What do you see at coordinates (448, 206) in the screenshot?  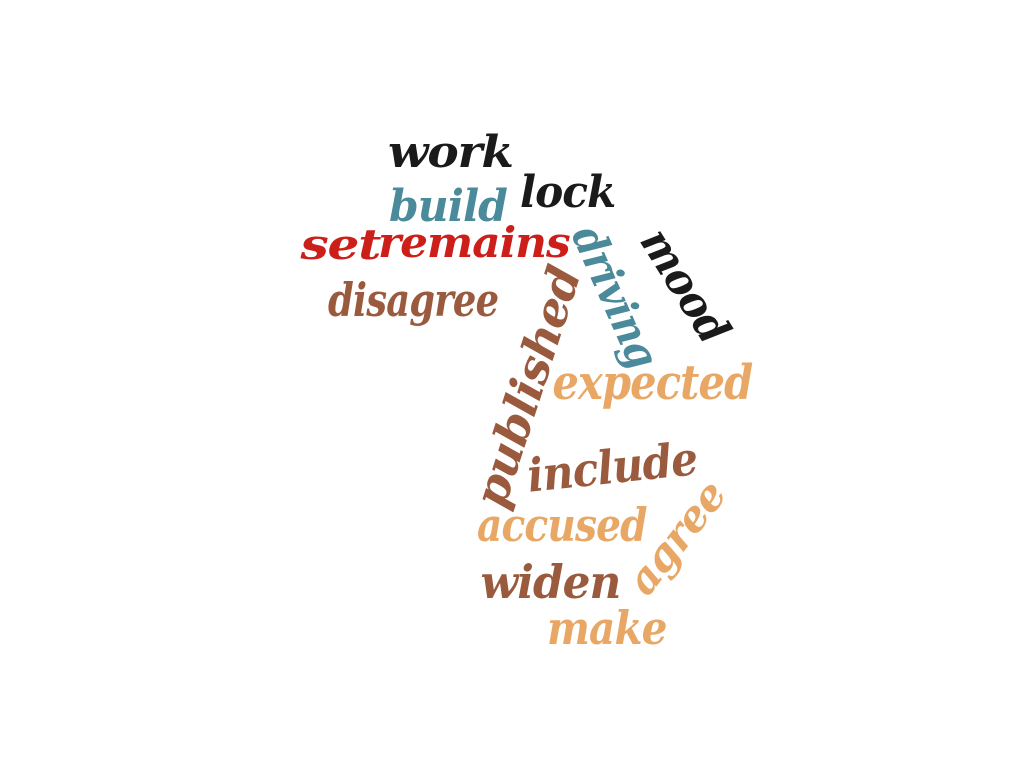 I see `word-build: build` at bounding box center [448, 206].